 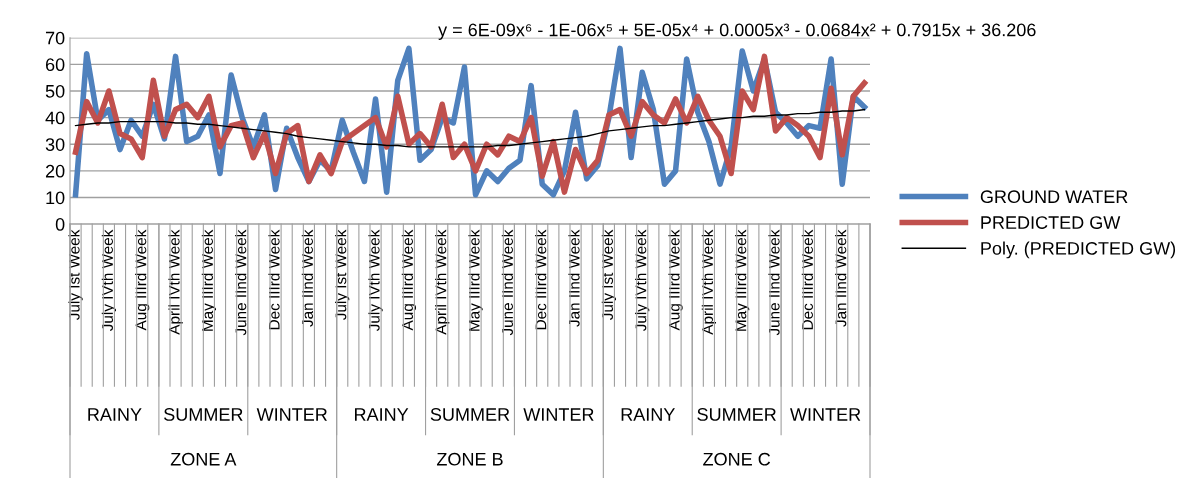 What do you see at coordinates (60, 224) in the screenshot?
I see `y-tick-label: 0` at bounding box center [60, 224].